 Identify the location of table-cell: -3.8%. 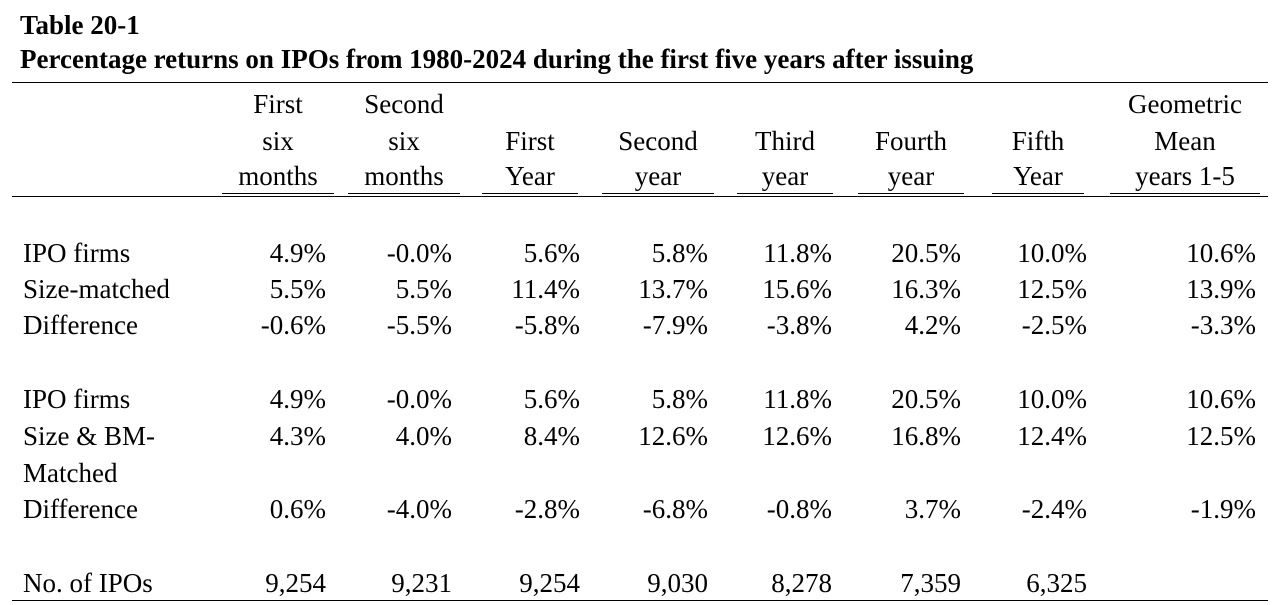
(799, 325).